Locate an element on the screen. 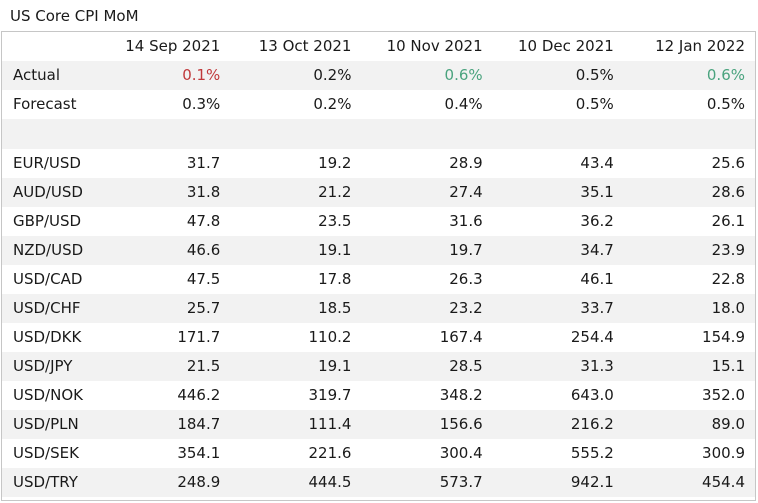 This screenshot has height=503, width=758. table-row: USD/JPY 21.5 19.1 28.5 31.3 15.1 is located at coordinates (378, 366).